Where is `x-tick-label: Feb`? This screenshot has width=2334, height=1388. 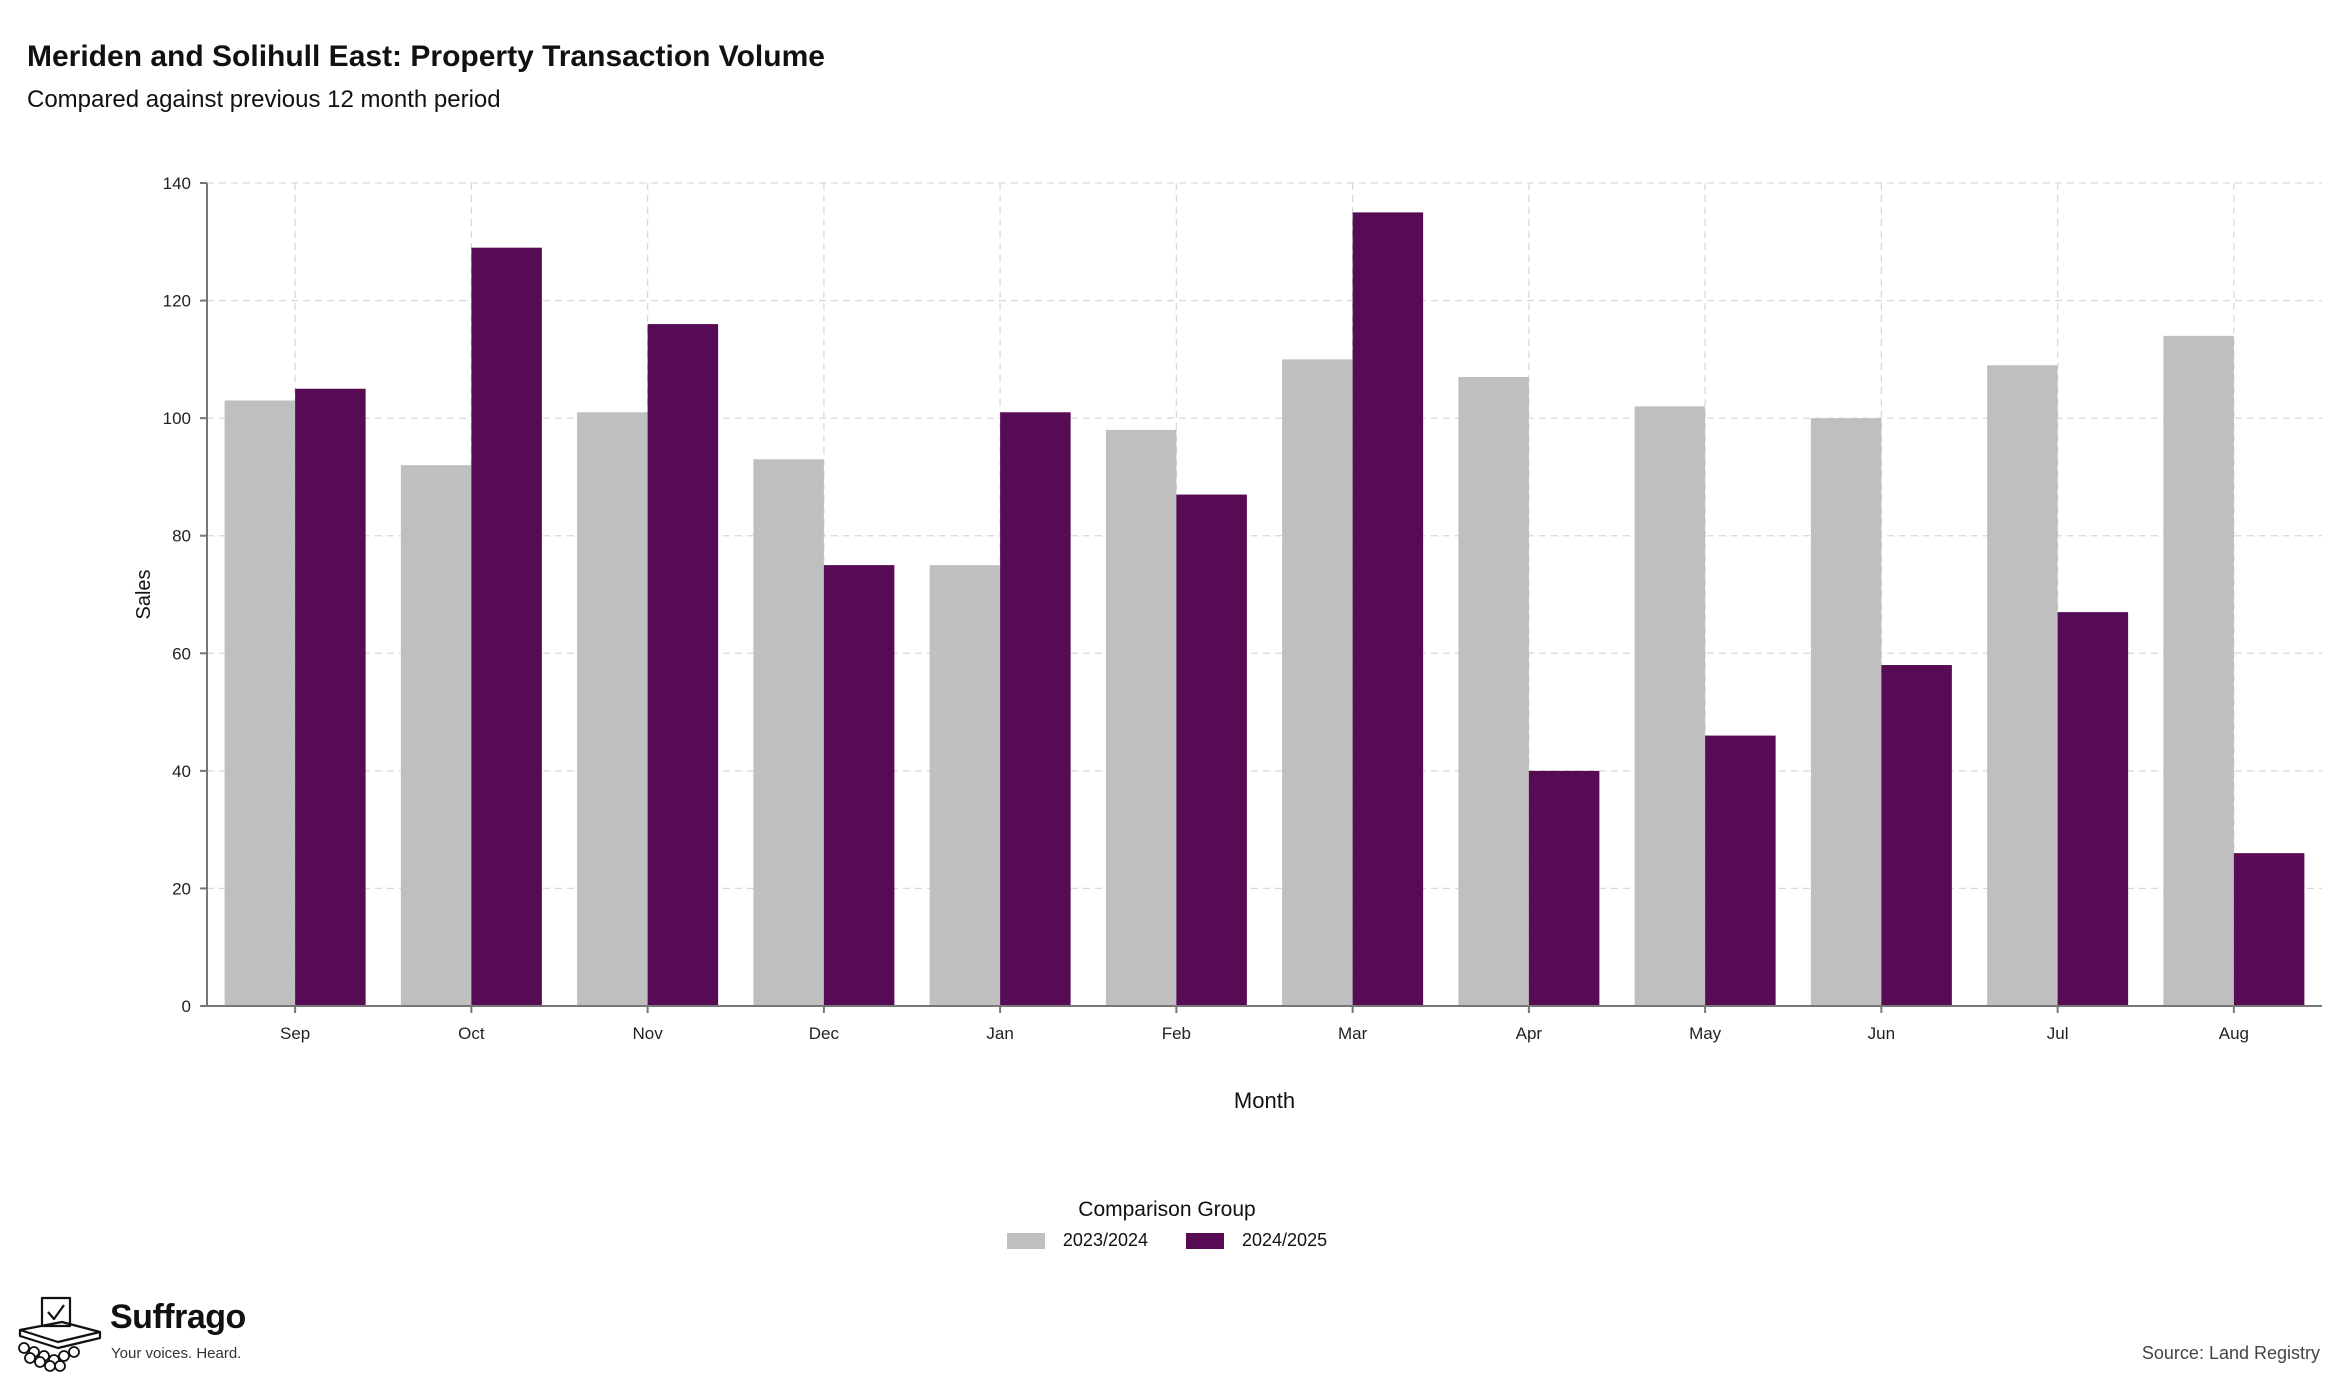 x-tick-label: Feb is located at coordinates (1176, 1033).